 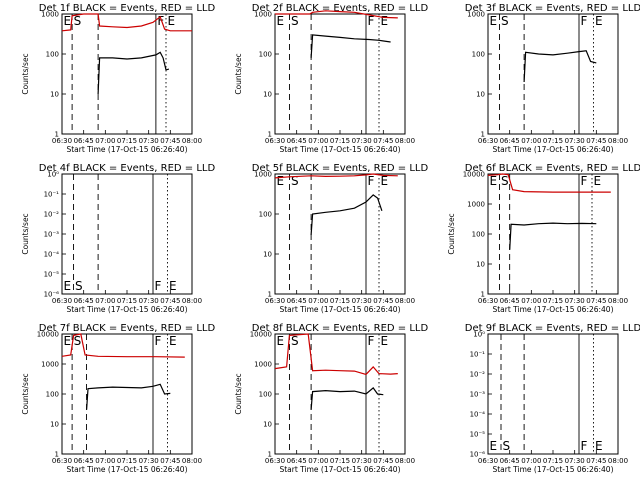 What do you see at coordinates (552, 8) in the screenshot?
I see `plot-title: Det 3f BLACK = Events, RED = LLD` at bounding box center [552, 8].